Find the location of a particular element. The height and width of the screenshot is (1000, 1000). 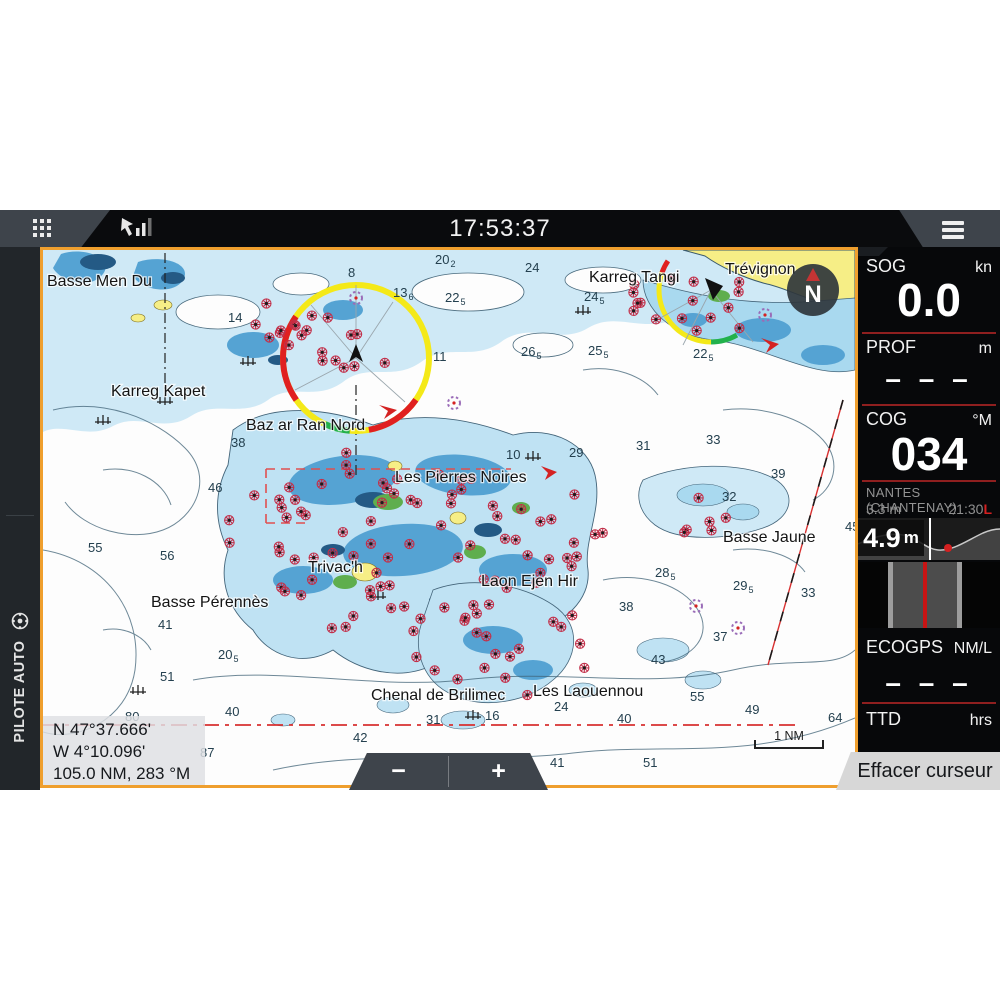

tide-height: 3.3 m is located at coordinates (884, 509).